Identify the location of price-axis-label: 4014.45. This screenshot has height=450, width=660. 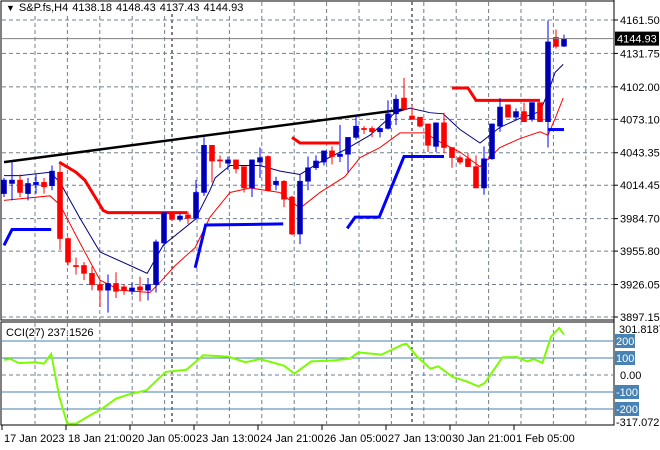
(640, 186).